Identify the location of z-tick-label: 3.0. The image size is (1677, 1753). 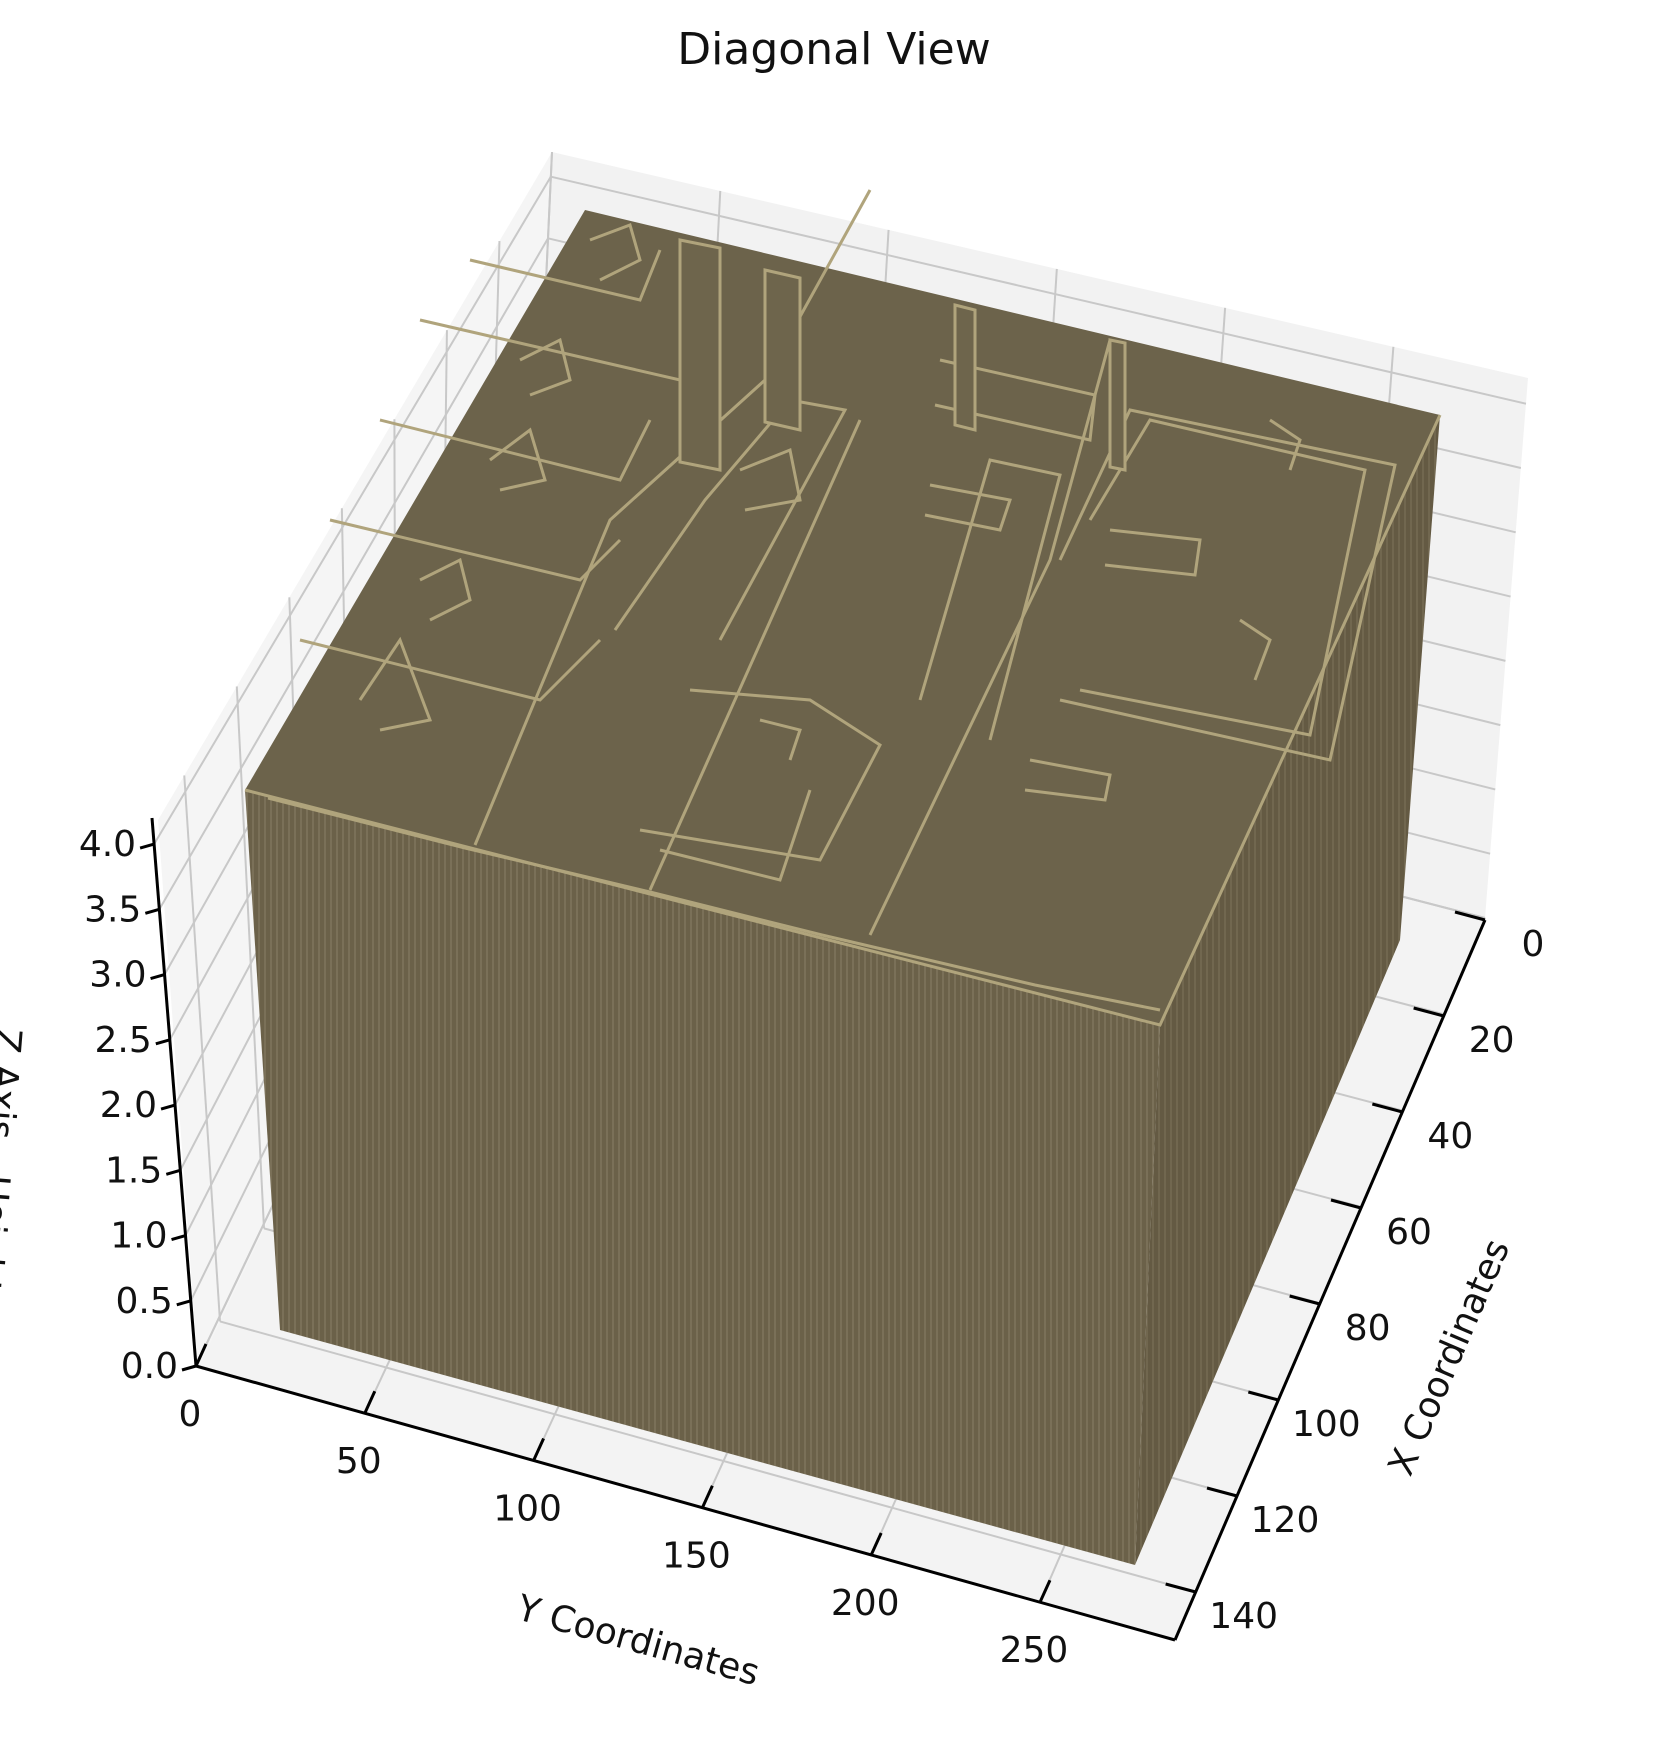
(117, 975).